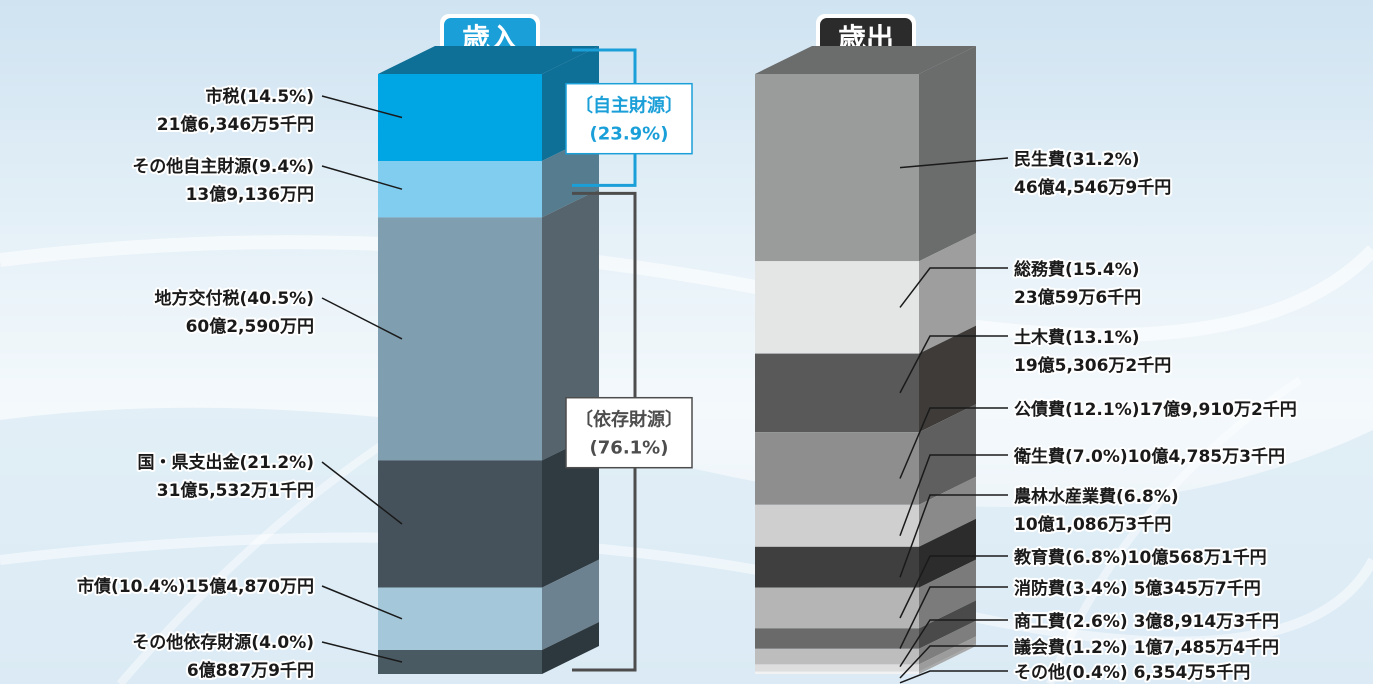 This screenshot has width=1373, height=684. What do you see at coordinates (629, 134) in the screenshot?
I see `group-percent-0: (23.9%)` at bounding box center [629, 134].